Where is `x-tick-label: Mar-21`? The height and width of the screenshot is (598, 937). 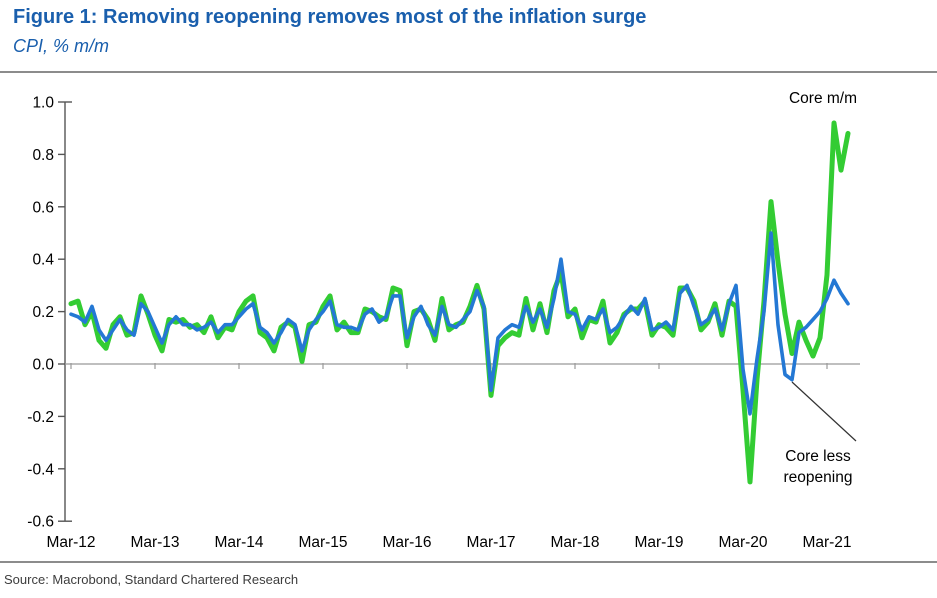
x-tick-label: Mar-21 is located at coordinates (826, 542).